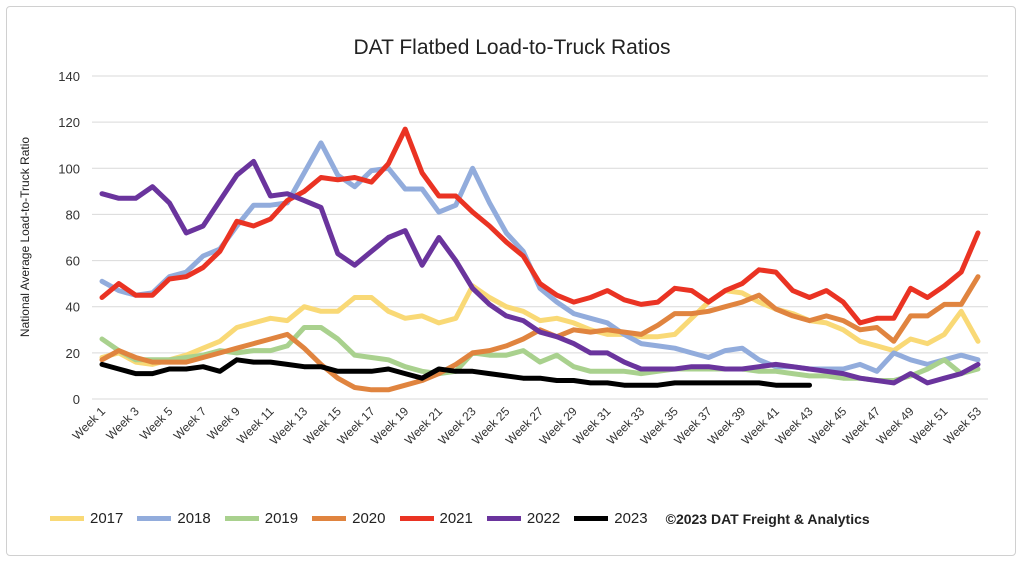  What do you see at coordinates (281, 518) in the screenshot?
I see `legend-label: 2019` at bounding box center [281, 518].